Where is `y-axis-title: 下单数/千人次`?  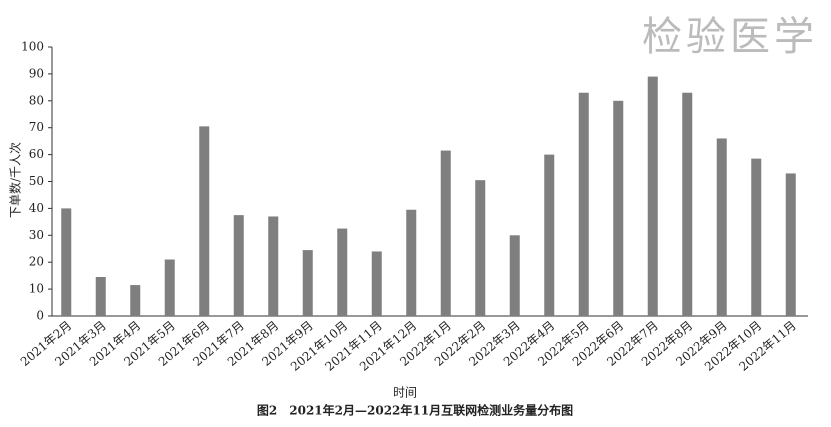 y-axis-title: 下单数/千人次 is located at coordinates (15, 180).